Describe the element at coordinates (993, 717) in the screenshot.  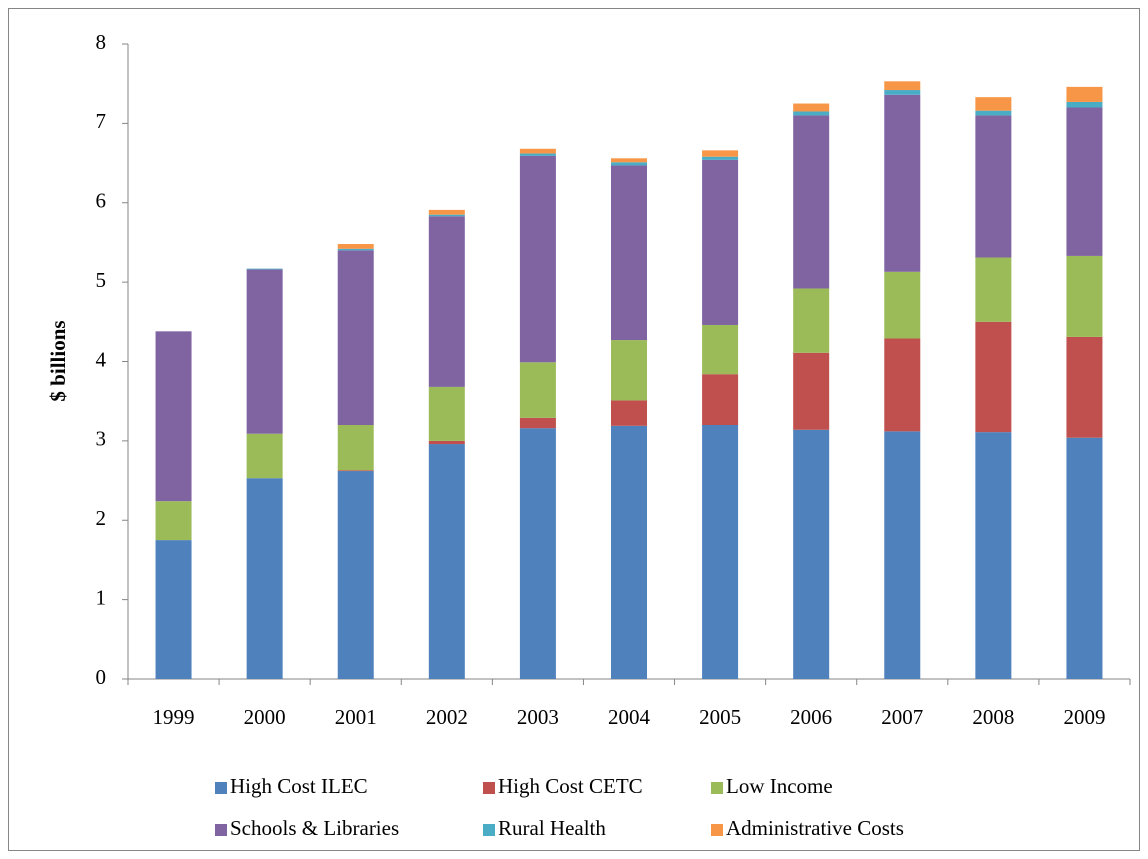
I see `x-tick-label: 2008` at that location.